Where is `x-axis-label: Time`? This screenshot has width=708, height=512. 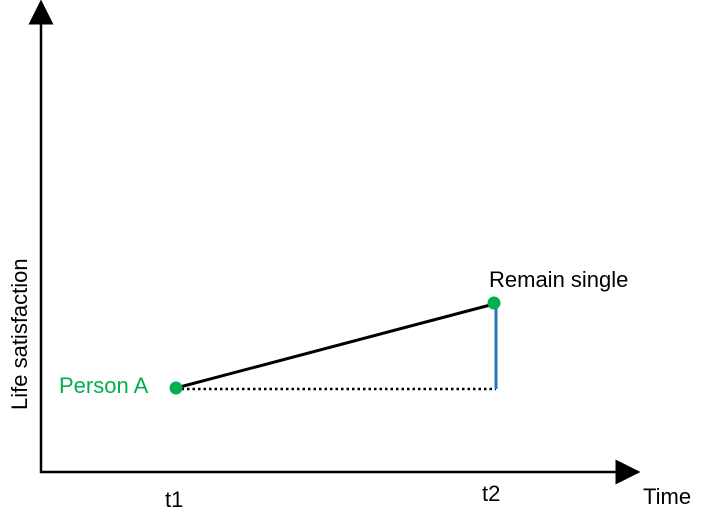
x-axis-label: Time is located at coordinates (667, 496).